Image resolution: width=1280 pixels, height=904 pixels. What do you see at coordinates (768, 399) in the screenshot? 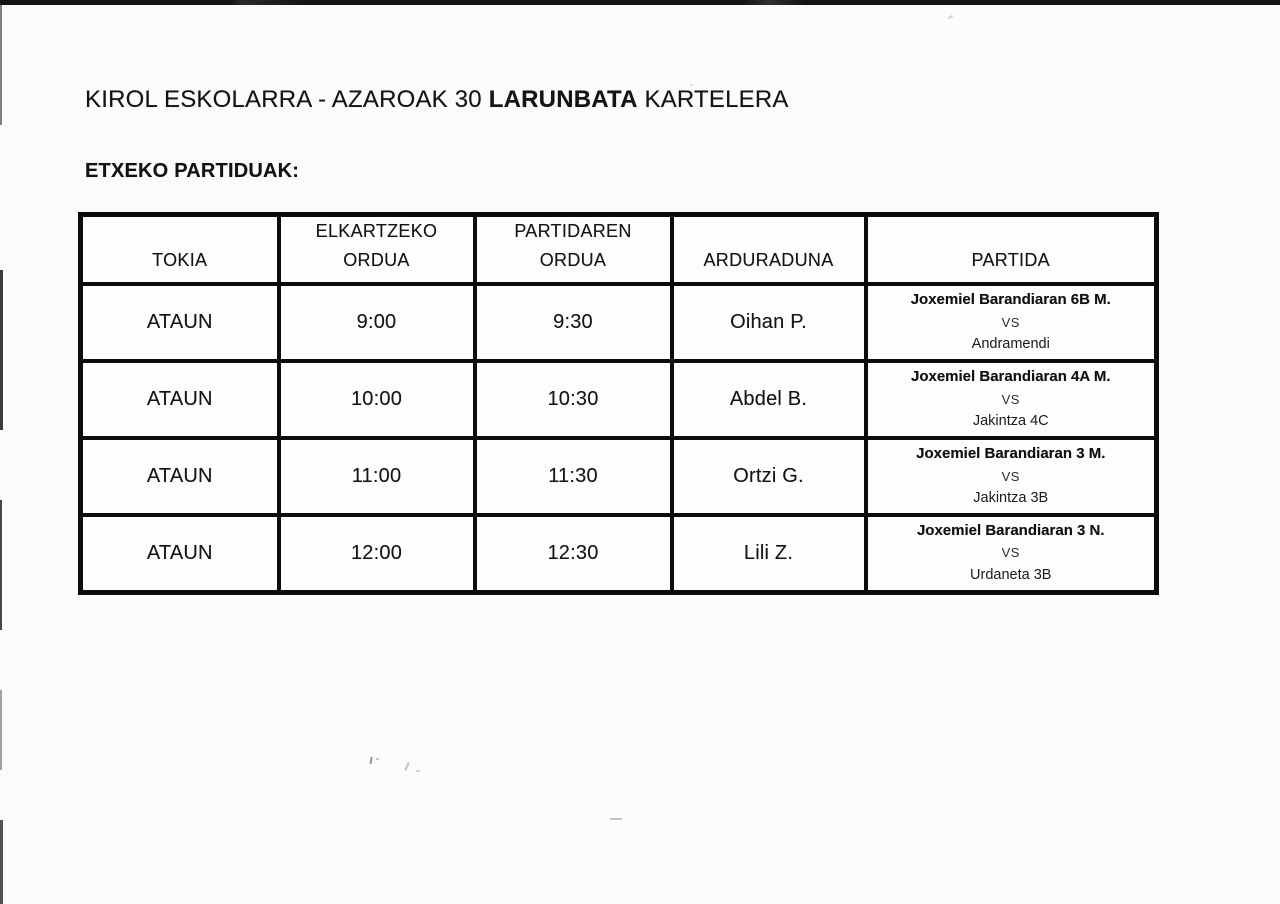
I see `cell-arduraduna: Abdel B.` at bounding box center [768, 399].